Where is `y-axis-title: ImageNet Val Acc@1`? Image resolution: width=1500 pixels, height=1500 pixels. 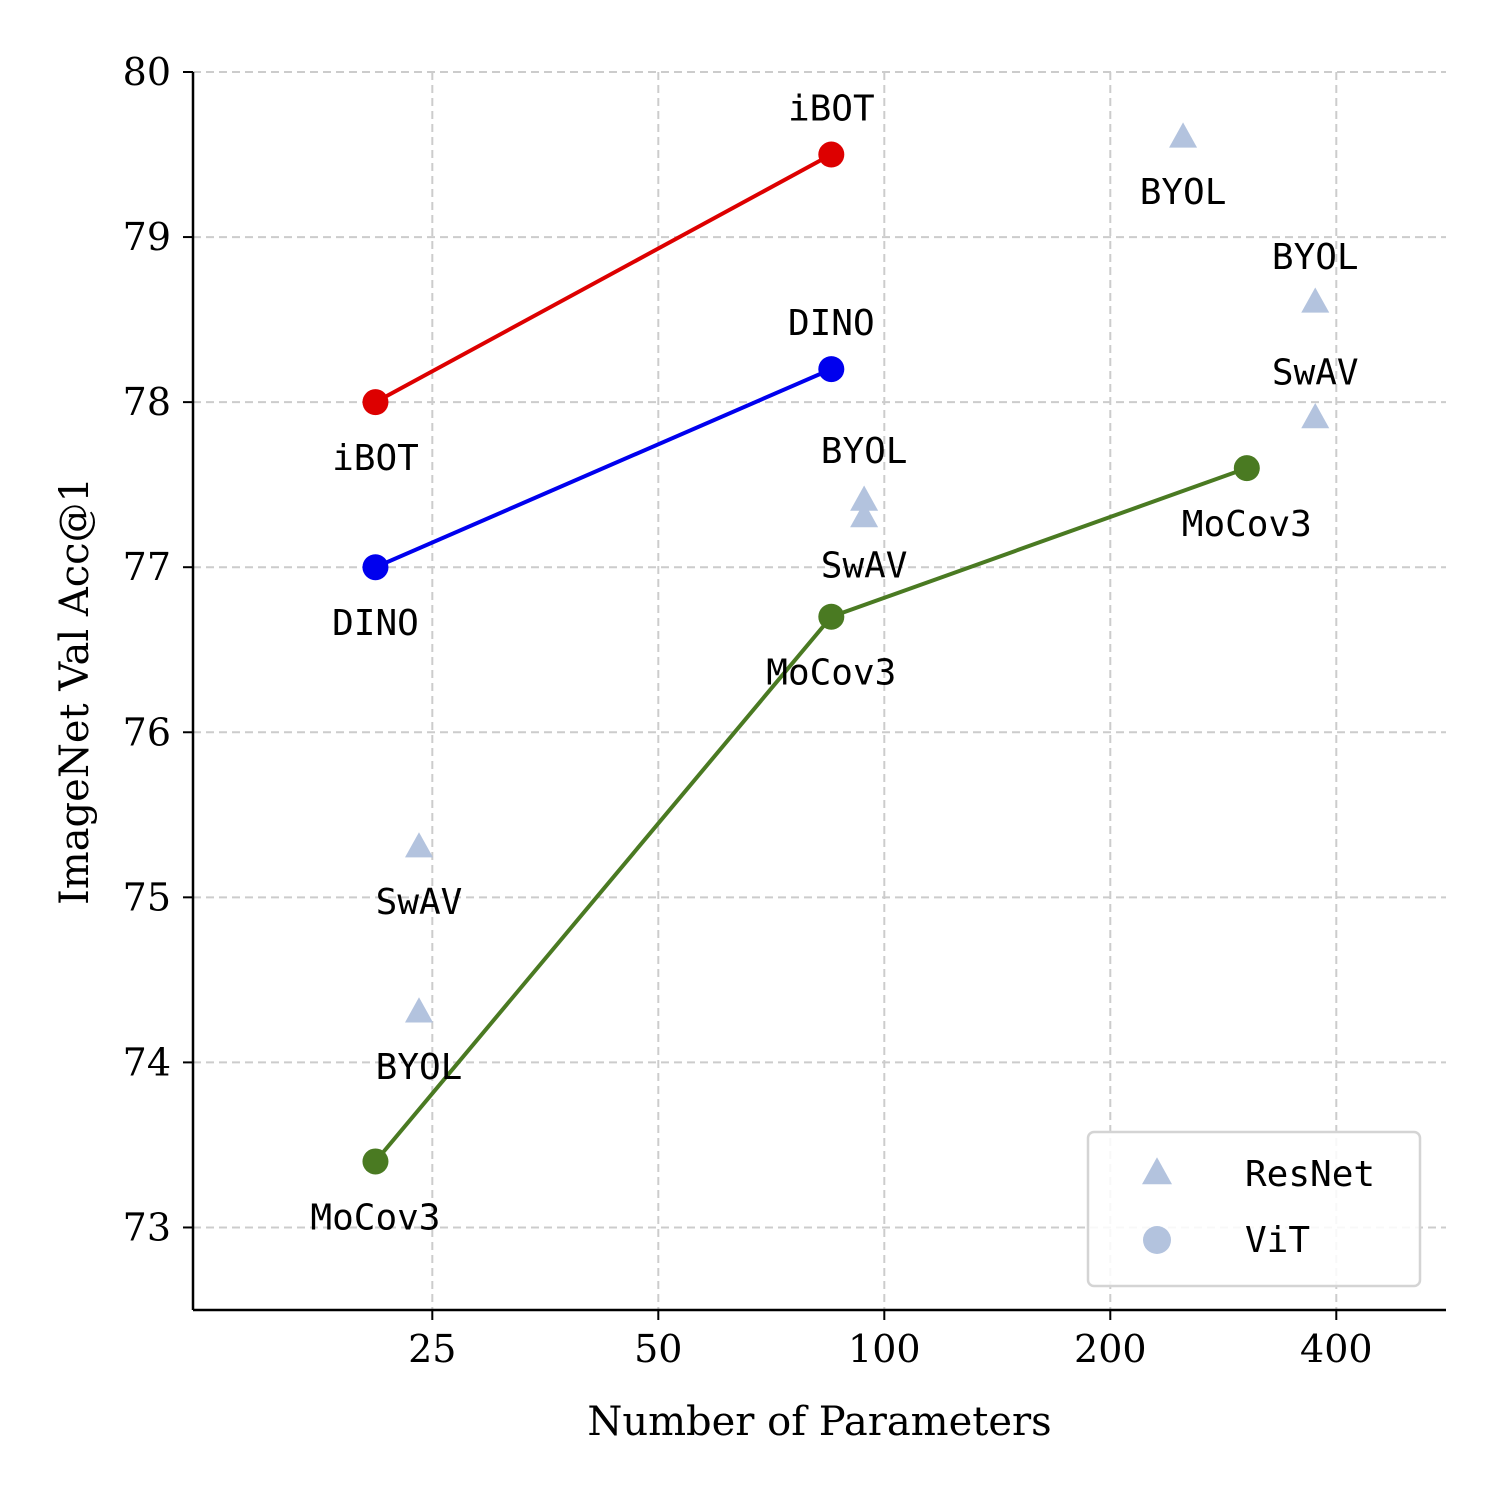
y-axis-title: ImageNet Val Acc@1 is located at coordinates (75, 691).